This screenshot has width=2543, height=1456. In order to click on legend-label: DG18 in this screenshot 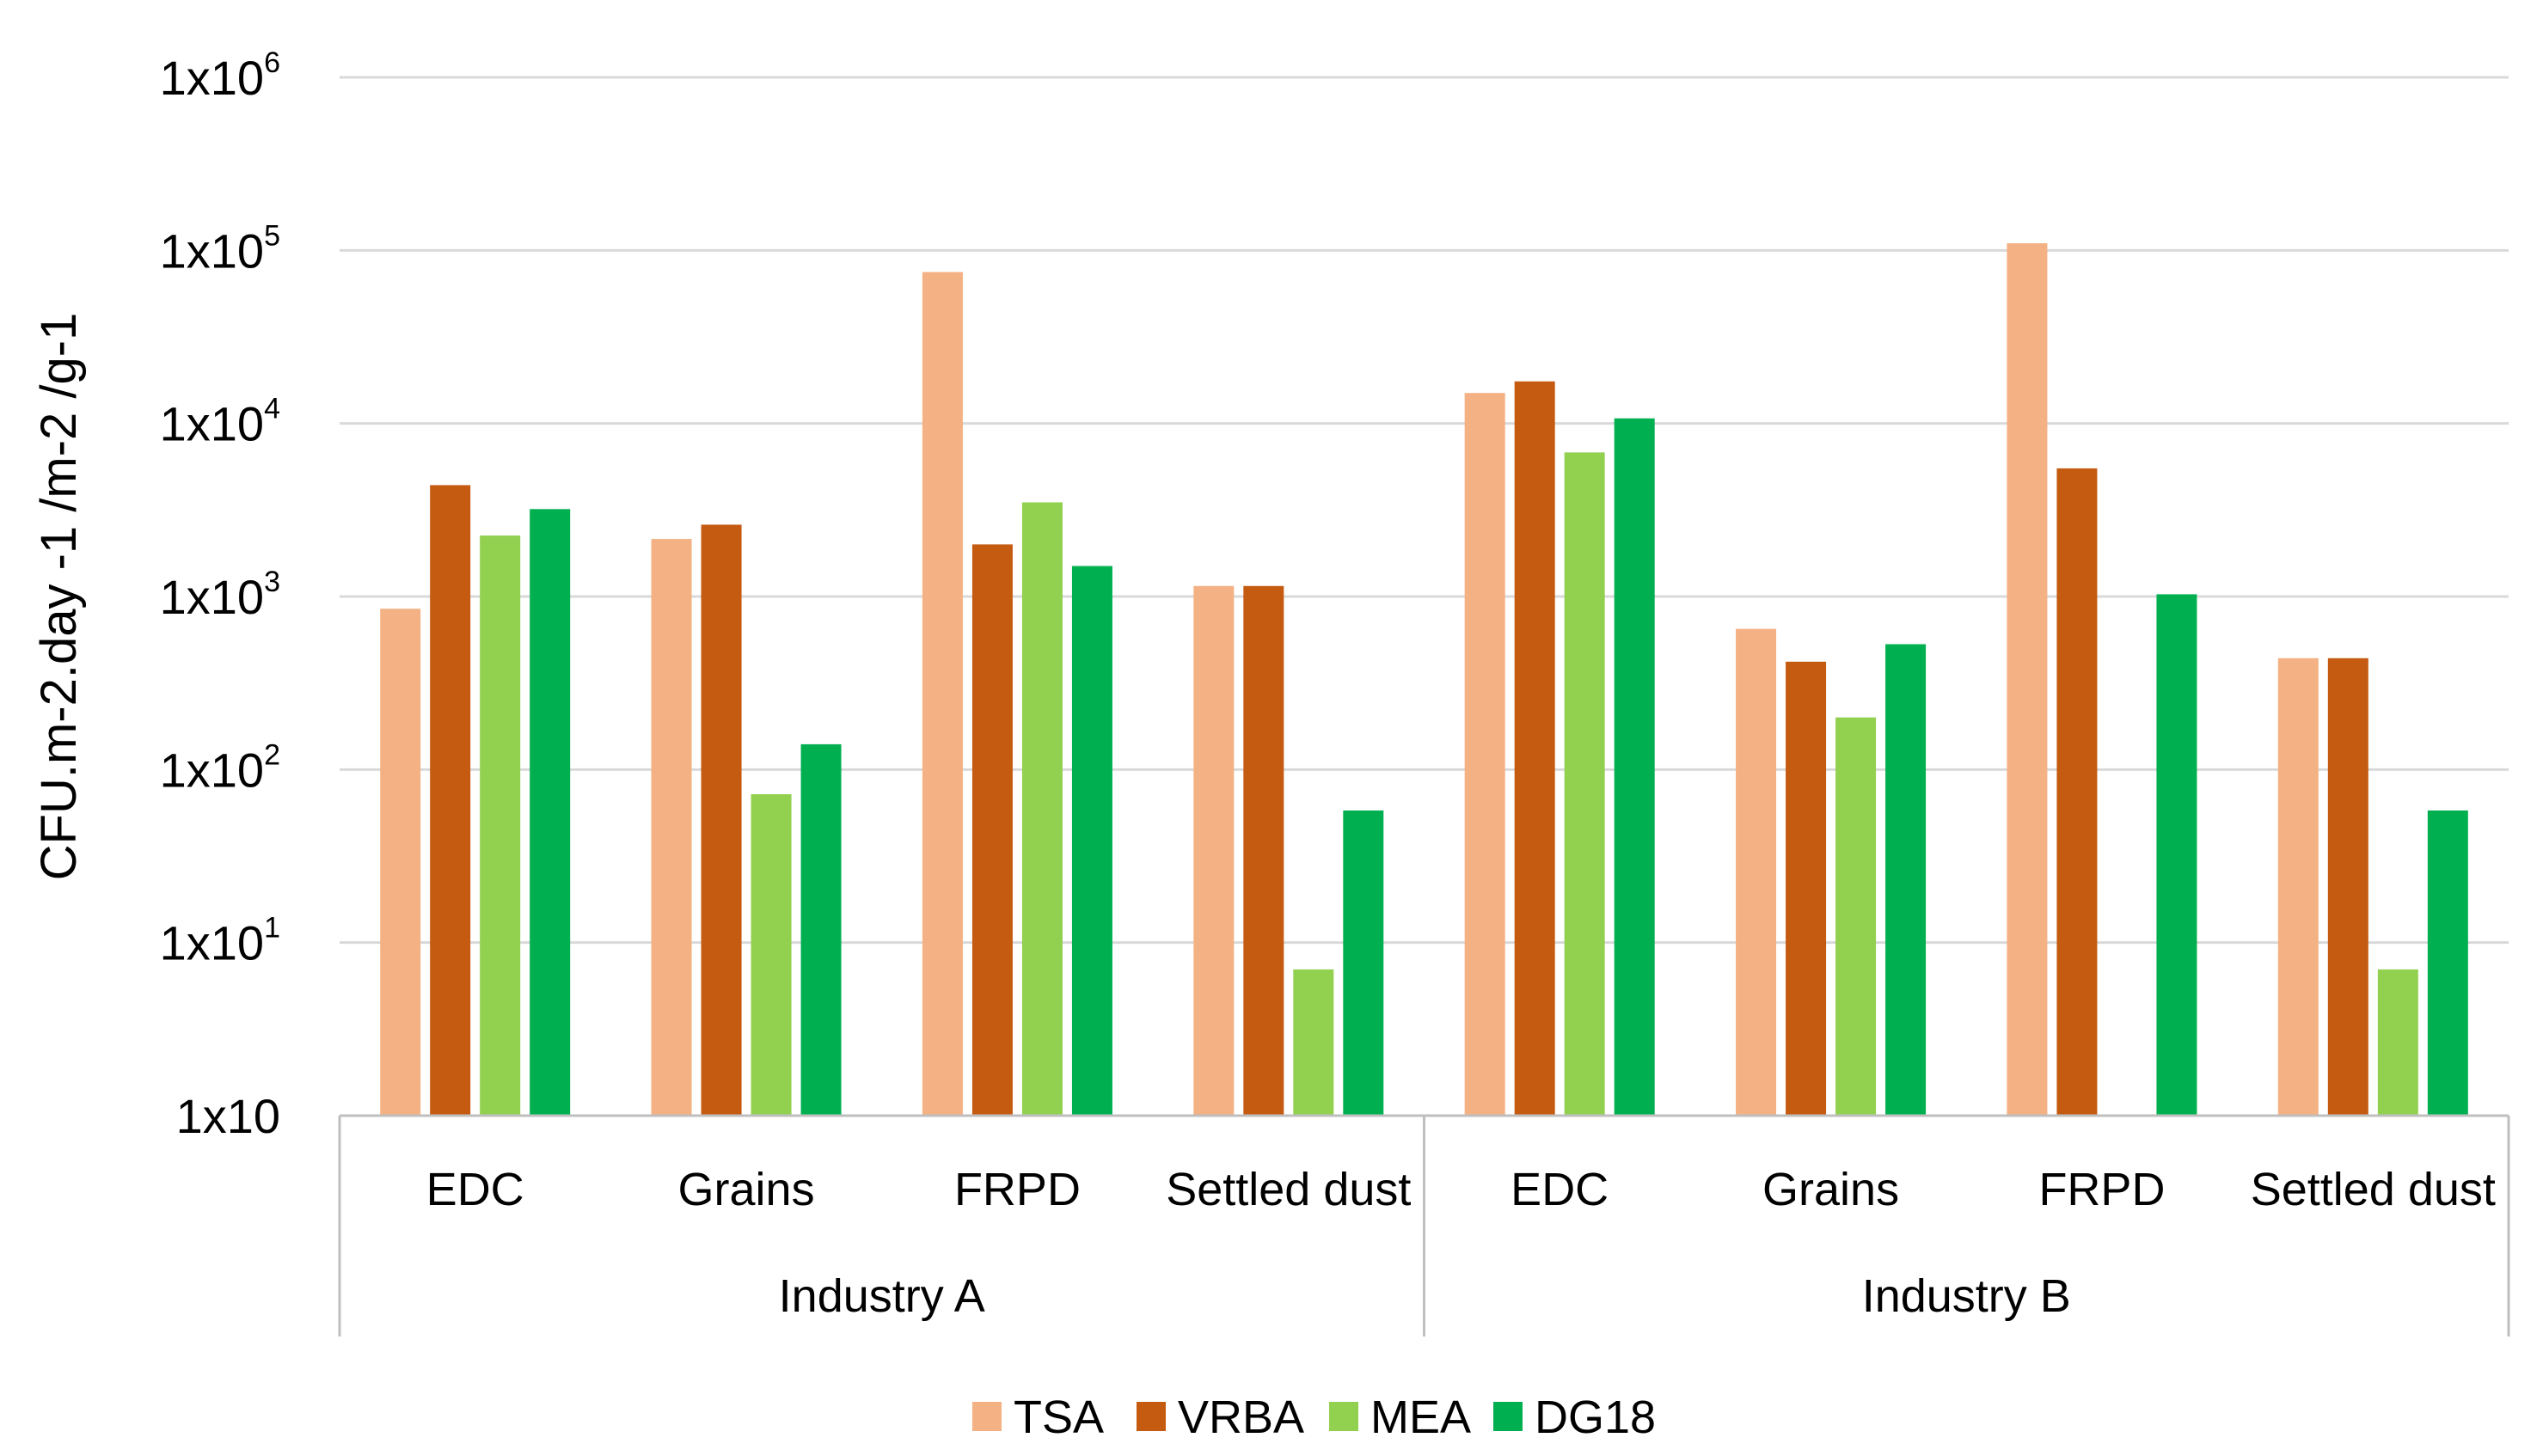, I will do `click(1596, 1418)`.